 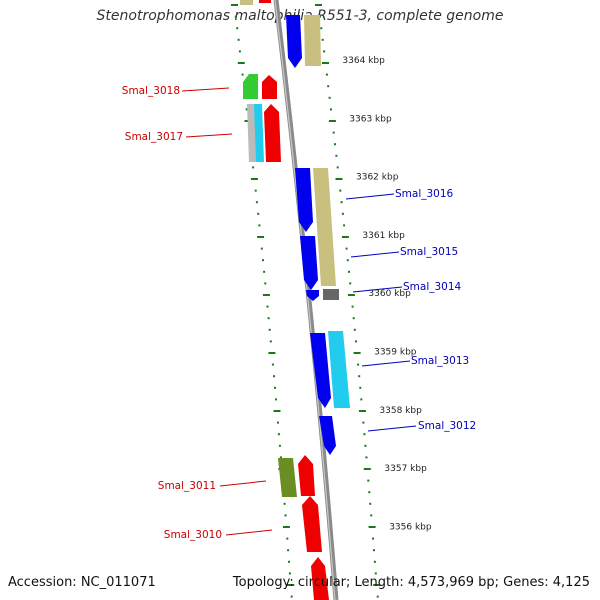 What do you see at coordinates (82, 582) in the screenshot?
I see `accession-text: Accession: NC_011071` at bounding box center [82, 582].